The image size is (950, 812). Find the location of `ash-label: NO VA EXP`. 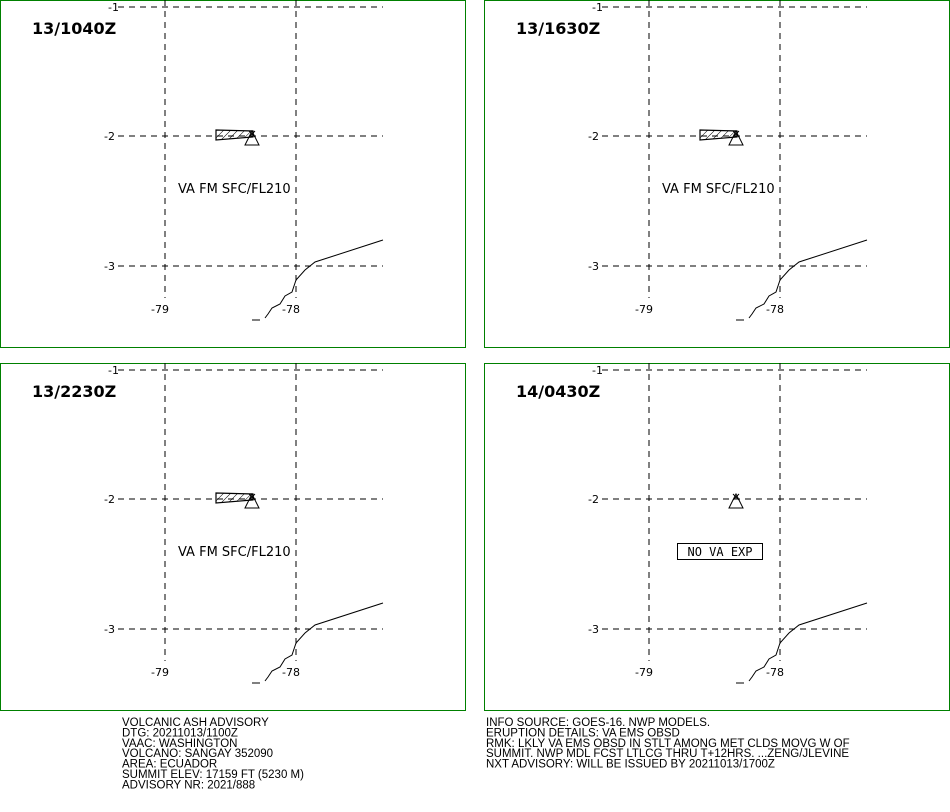

ash-label: NO VA EXP is located at coordinates (719, 552).